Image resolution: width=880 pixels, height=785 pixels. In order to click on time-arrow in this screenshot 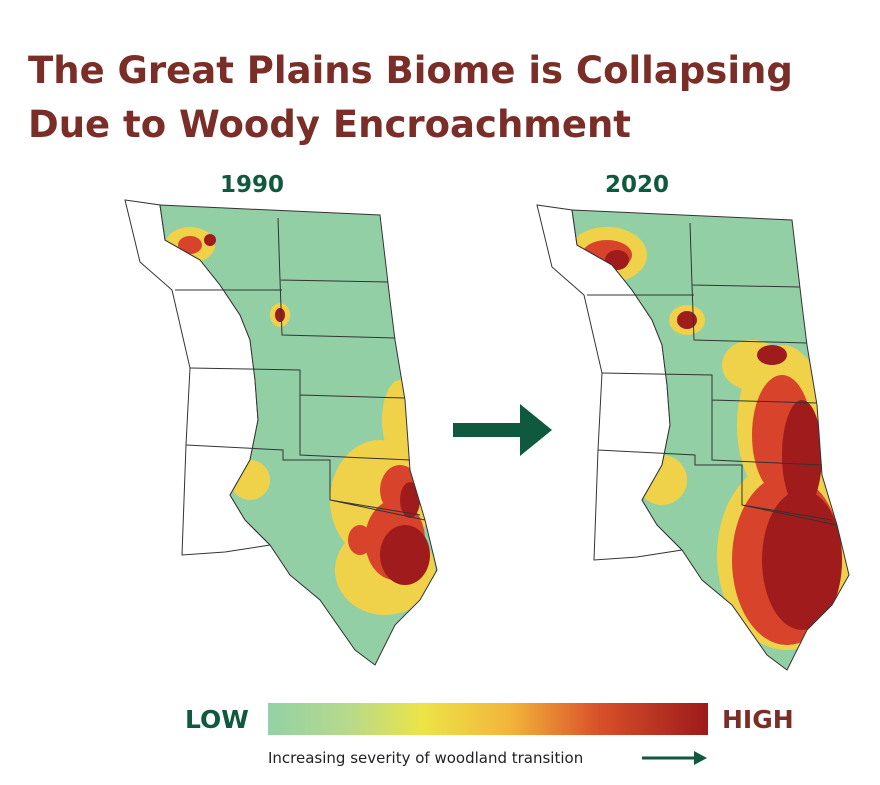, I will do `click(502, 430)`.